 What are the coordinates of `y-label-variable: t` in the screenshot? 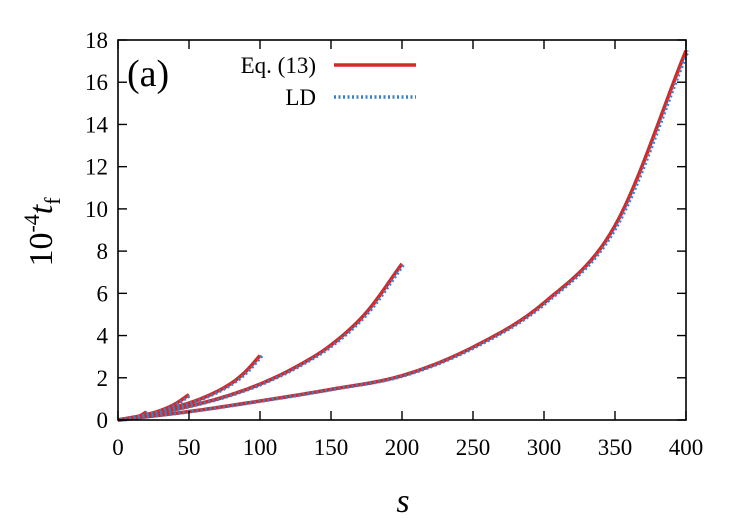 It's located at (41, 208).